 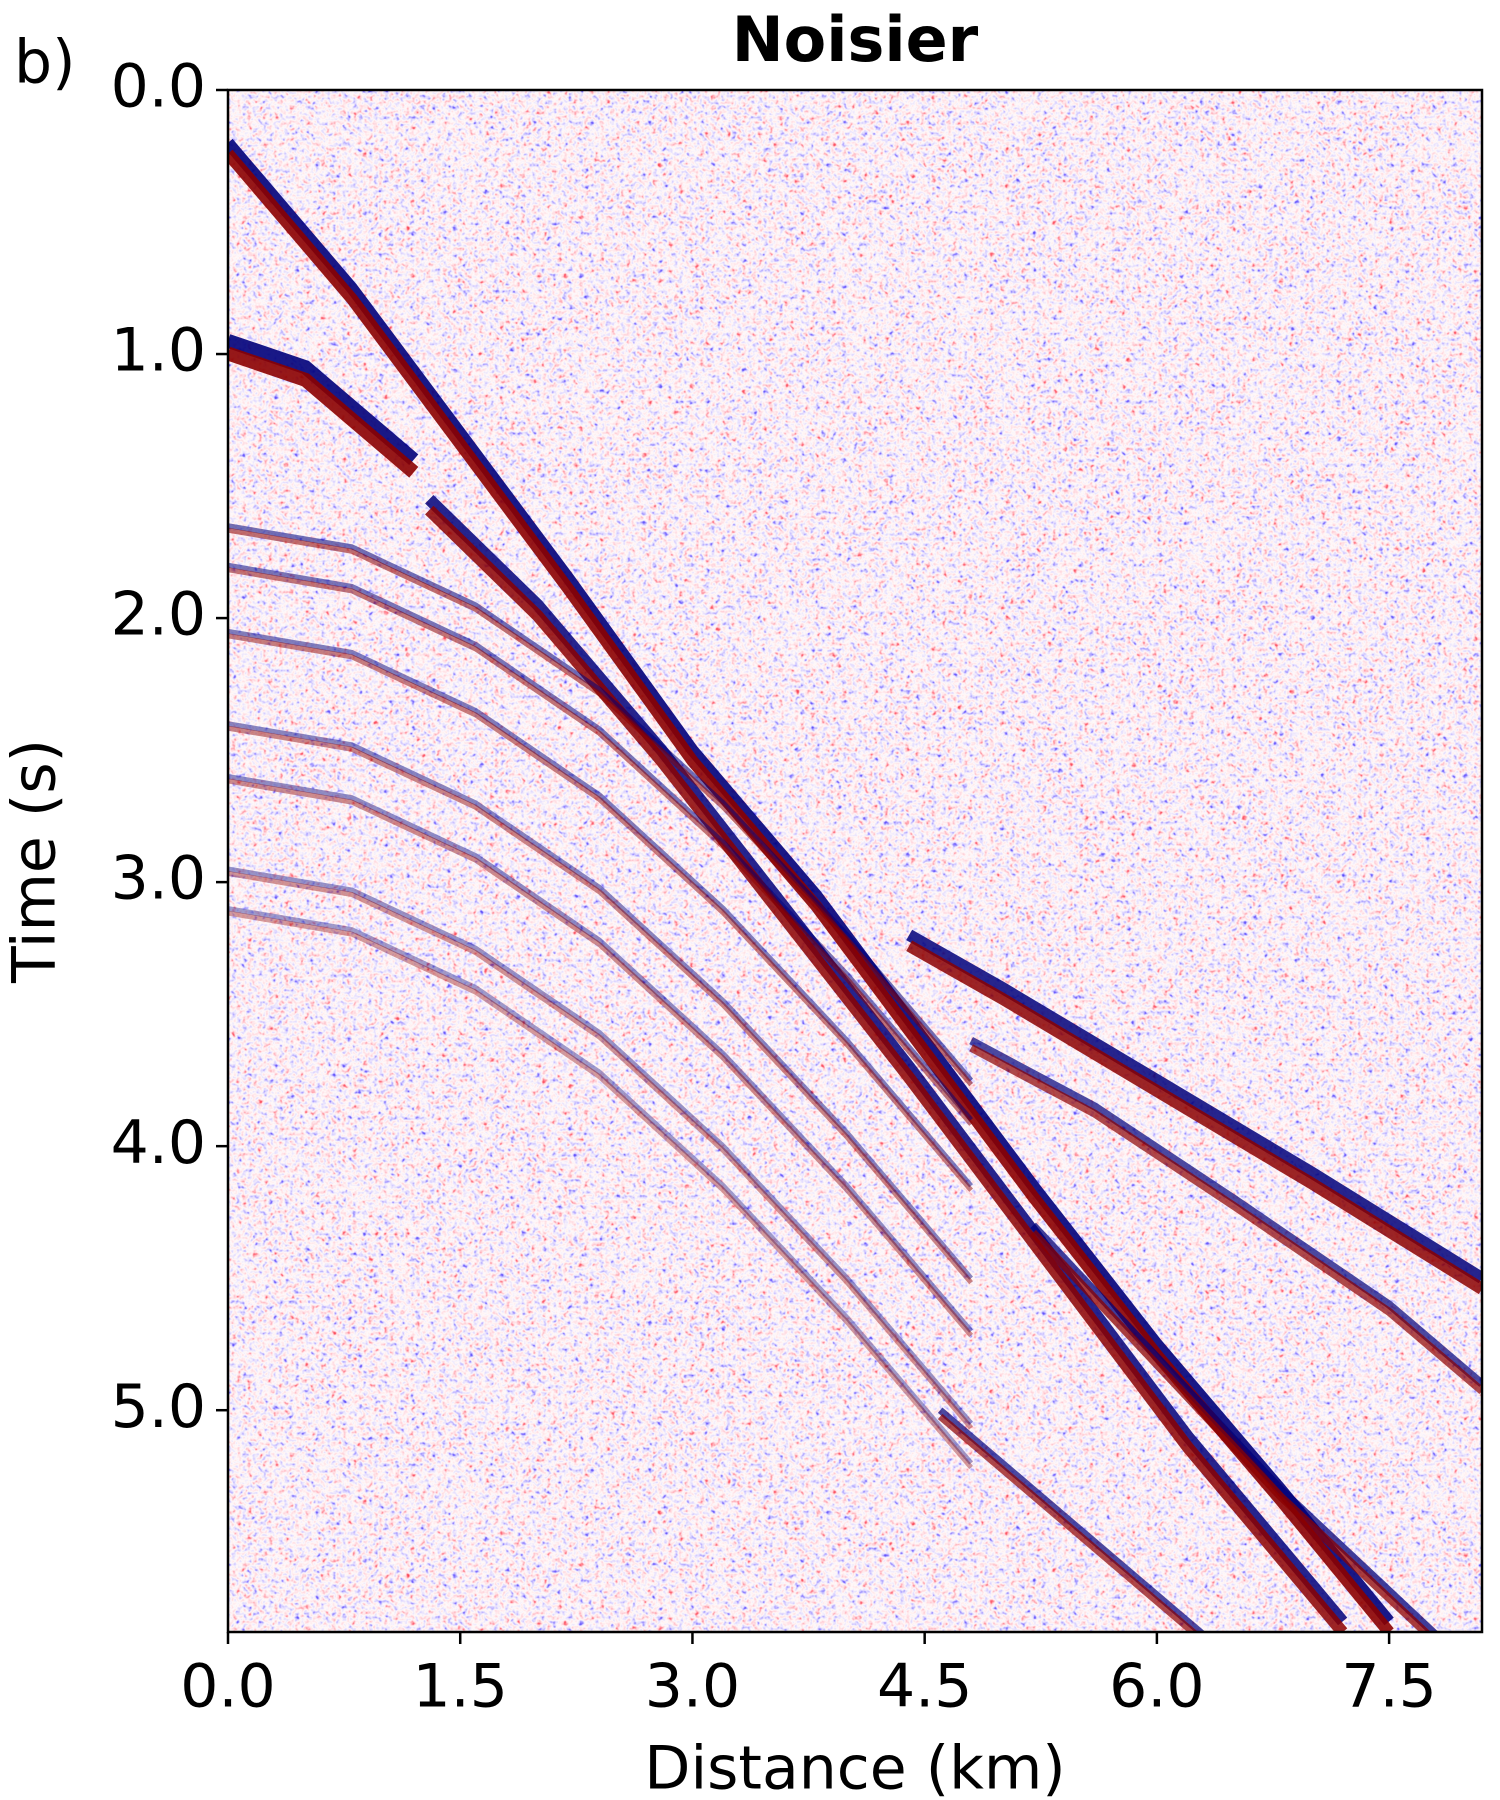 I want to click on y-tick-label: 3.0, so click(x=158, y=879).